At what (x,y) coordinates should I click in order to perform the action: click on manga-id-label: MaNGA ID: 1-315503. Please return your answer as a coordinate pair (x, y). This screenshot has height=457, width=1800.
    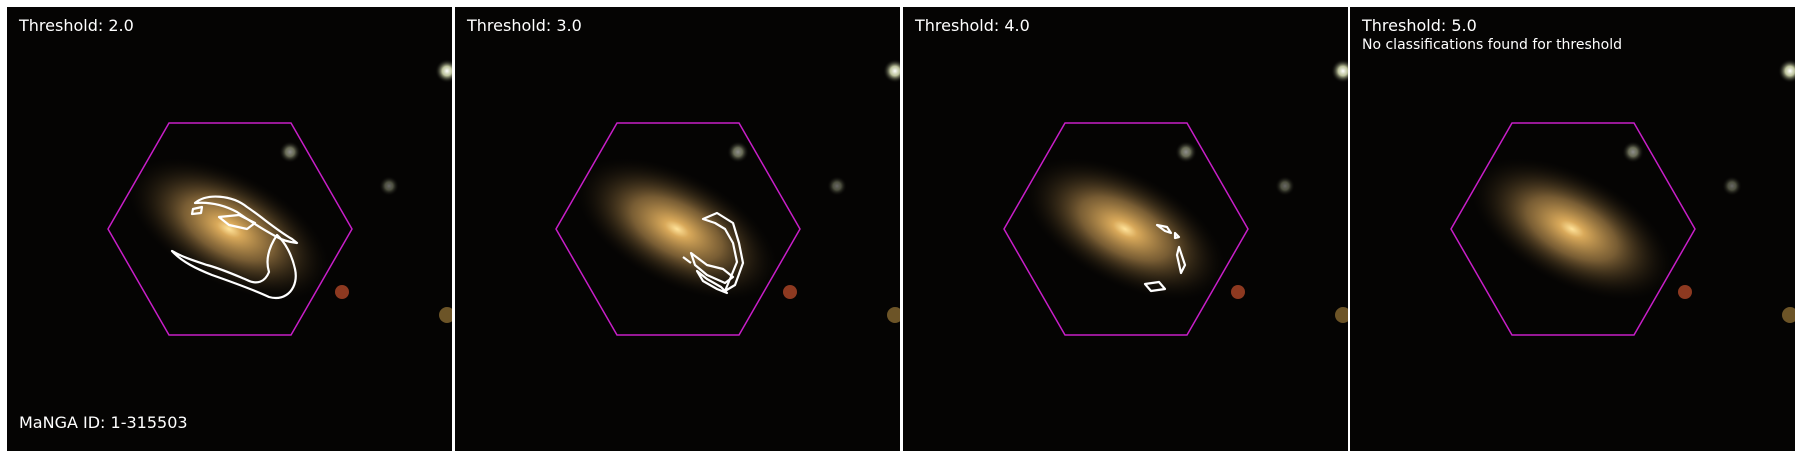
    Looking at the image, I should click on (103, 422).